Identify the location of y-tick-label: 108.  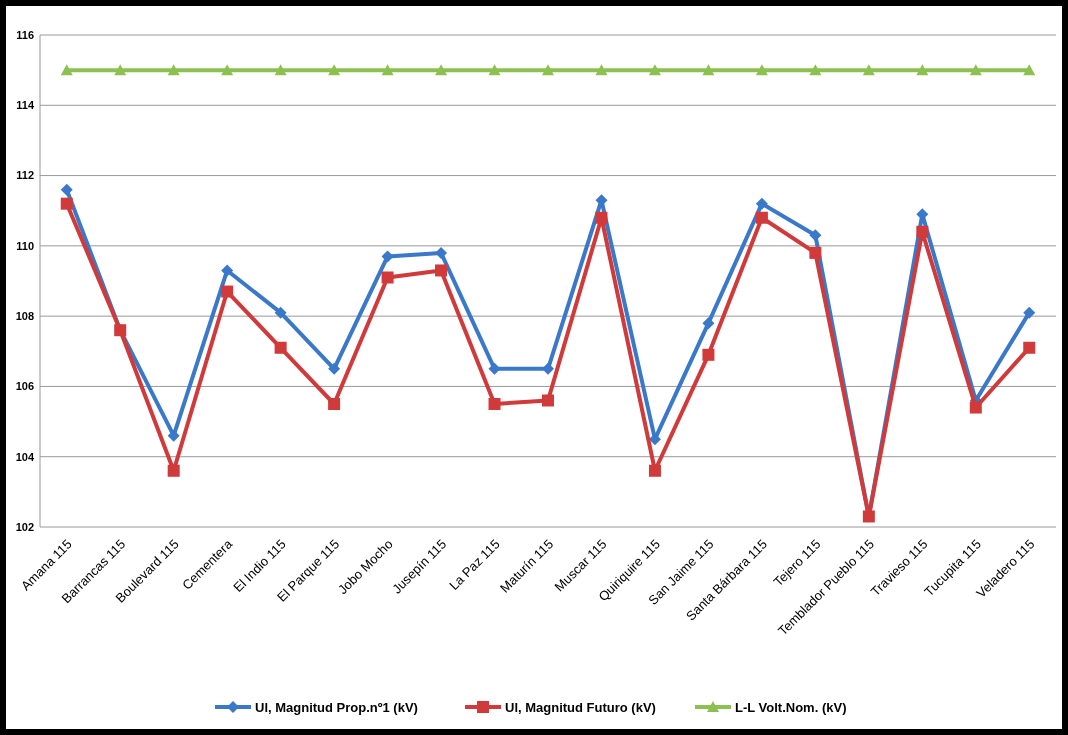
(24, 315).